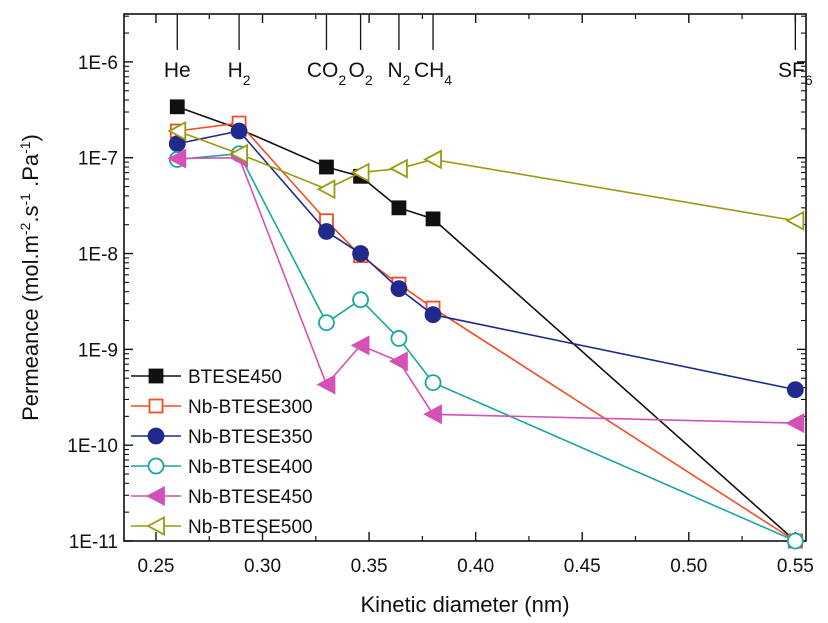  Describe the element at coordinates (250, 497) in the screenshot. I see `legend-label: Nb-BTESE450` at that location.